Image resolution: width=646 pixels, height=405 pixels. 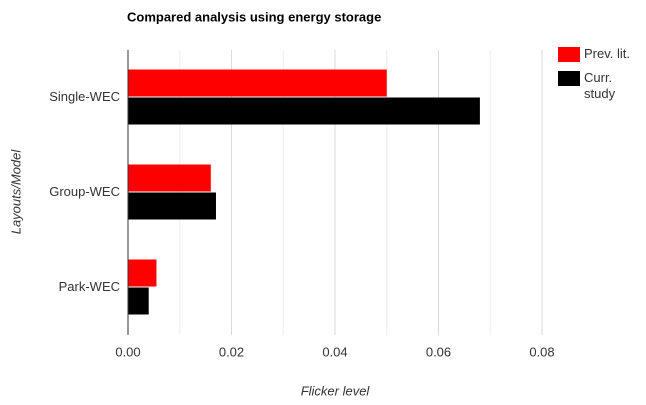 I want to click on chart-title: Compared analysis using energy storage, so click(x=254, y=16).